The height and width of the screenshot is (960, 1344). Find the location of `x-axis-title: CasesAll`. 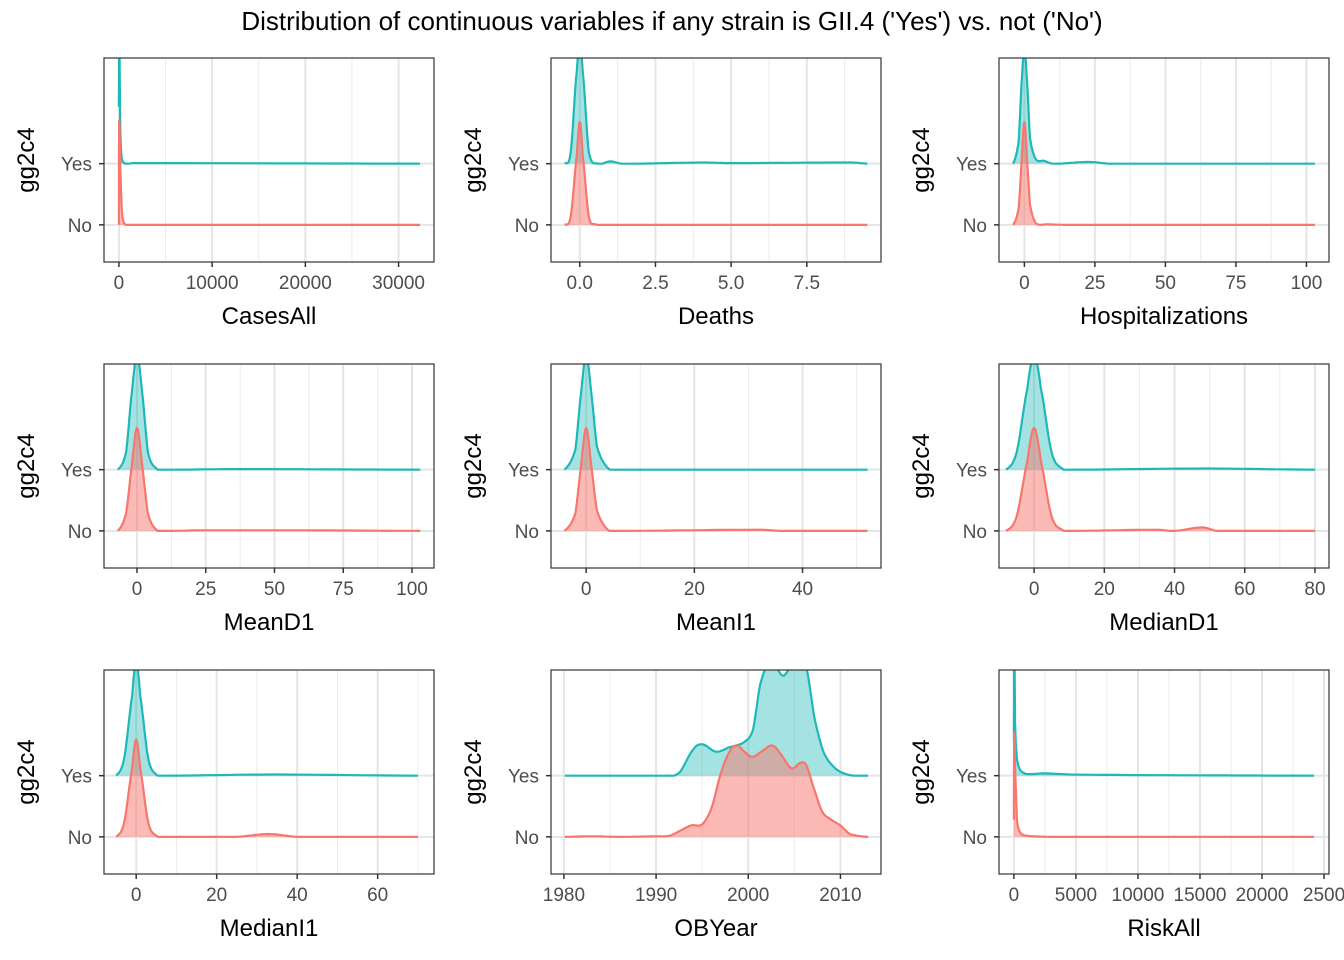

x-axis-title: CasesAll is located at coordinates (269, 316).